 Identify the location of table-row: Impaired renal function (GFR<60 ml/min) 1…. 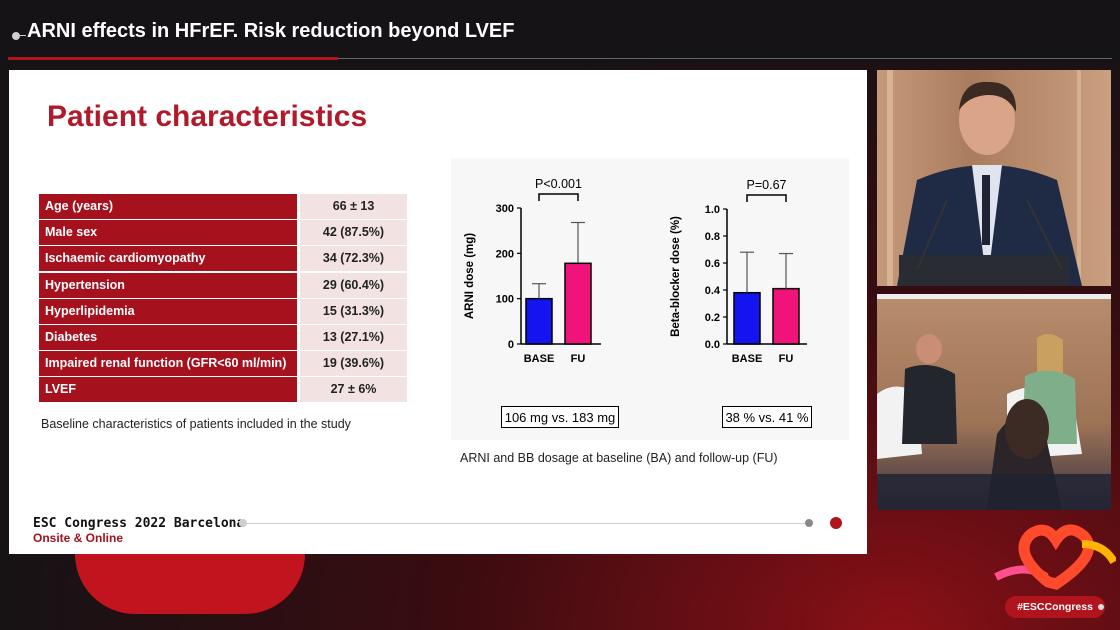
(223, 364).